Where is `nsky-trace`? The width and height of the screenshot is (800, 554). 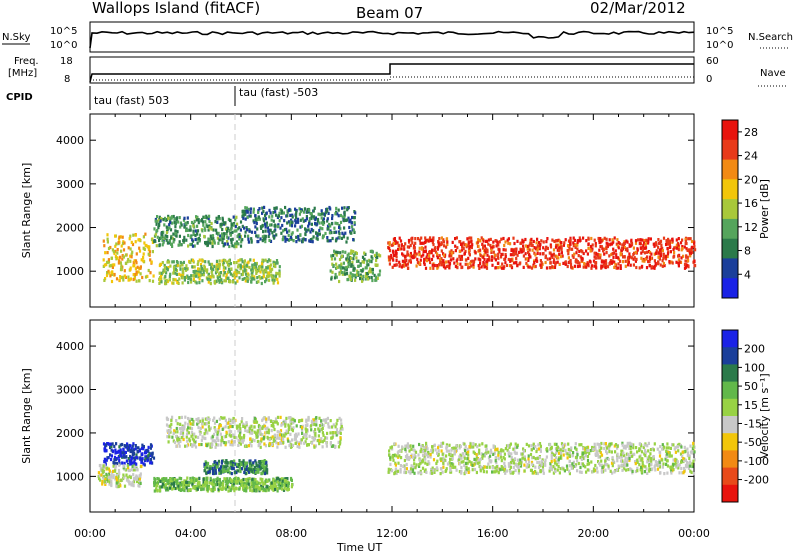 nsky-trace is located at coordinates (392, 39).